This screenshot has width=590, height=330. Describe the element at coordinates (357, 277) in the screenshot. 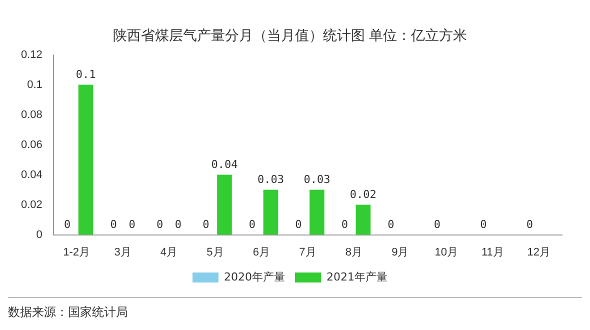

I see `legend-label: 2021年产量` at that location.